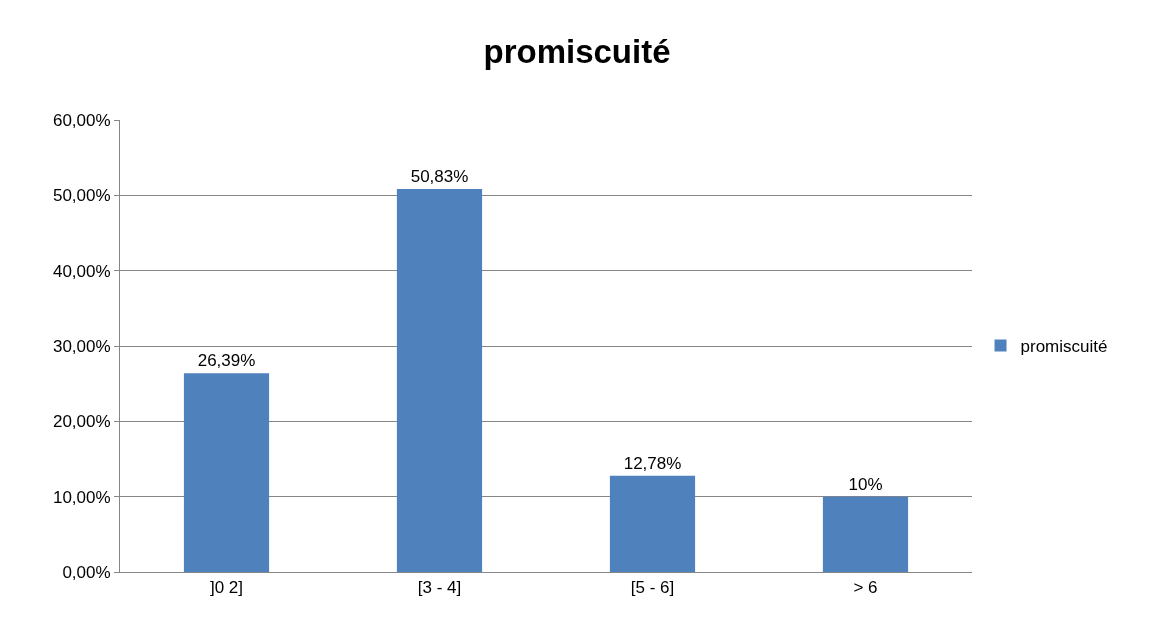  What do you see at coordinates (439, 177) in the screenshot?
I see `data-label: 50,83%` at bounding box center [439, 177].